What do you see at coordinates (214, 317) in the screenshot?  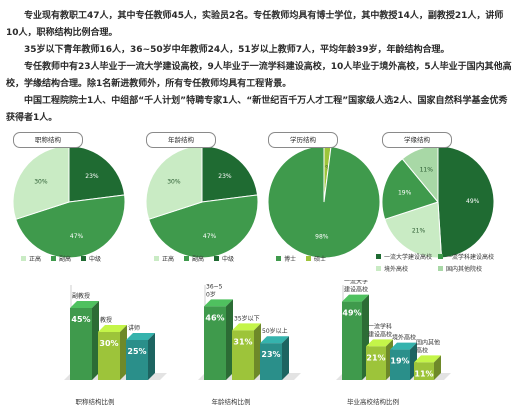 I see `bar-value-label: 46%` at bounding box center [214, 317].